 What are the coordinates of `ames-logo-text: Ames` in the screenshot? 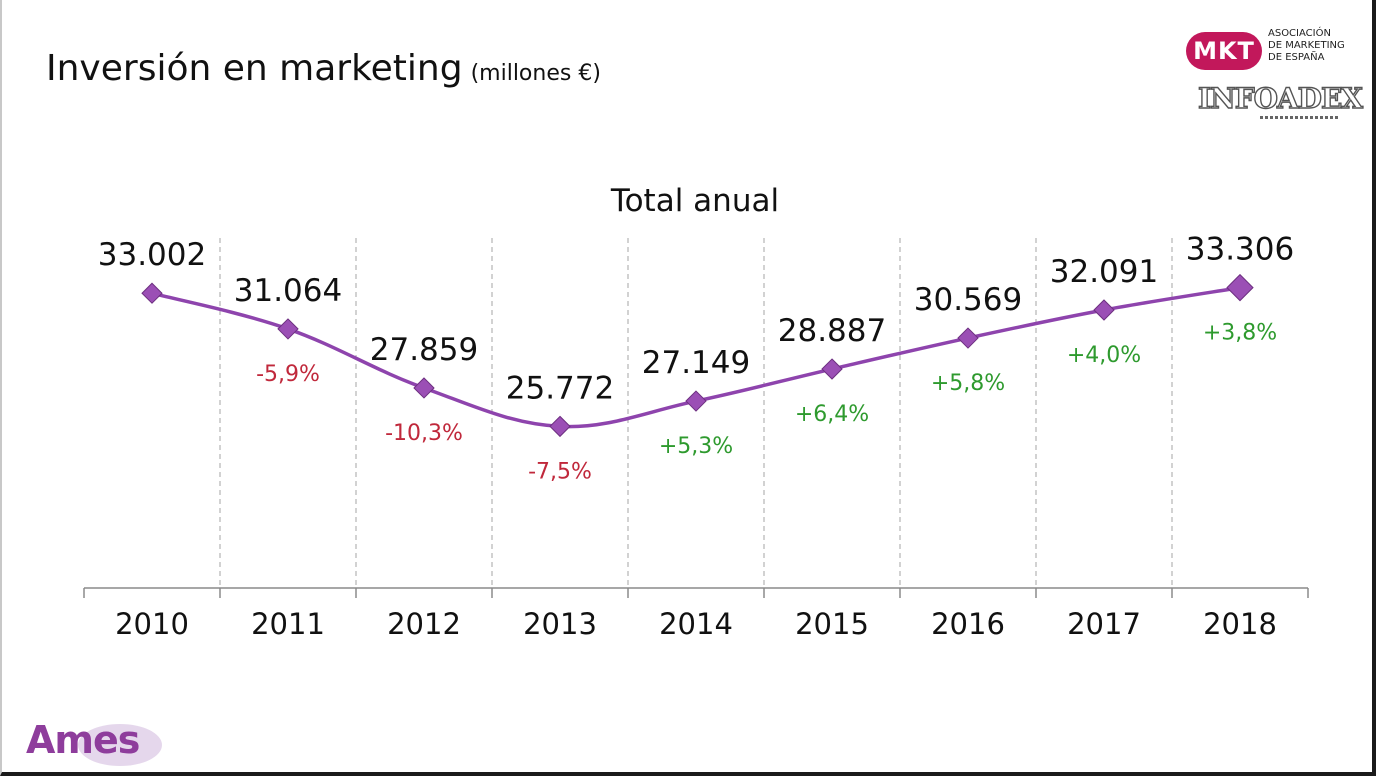 It's located at (83, 740).